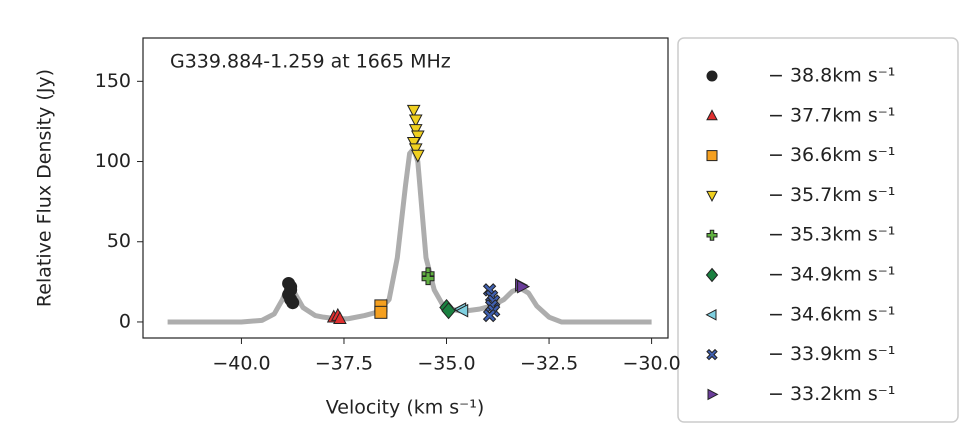 The height and width of the screenshot is (448, 974). Describe the element at coordinates (831, 115) in the screenshot. I see `legend-label: − 37.7km s⁻¹` at that location.